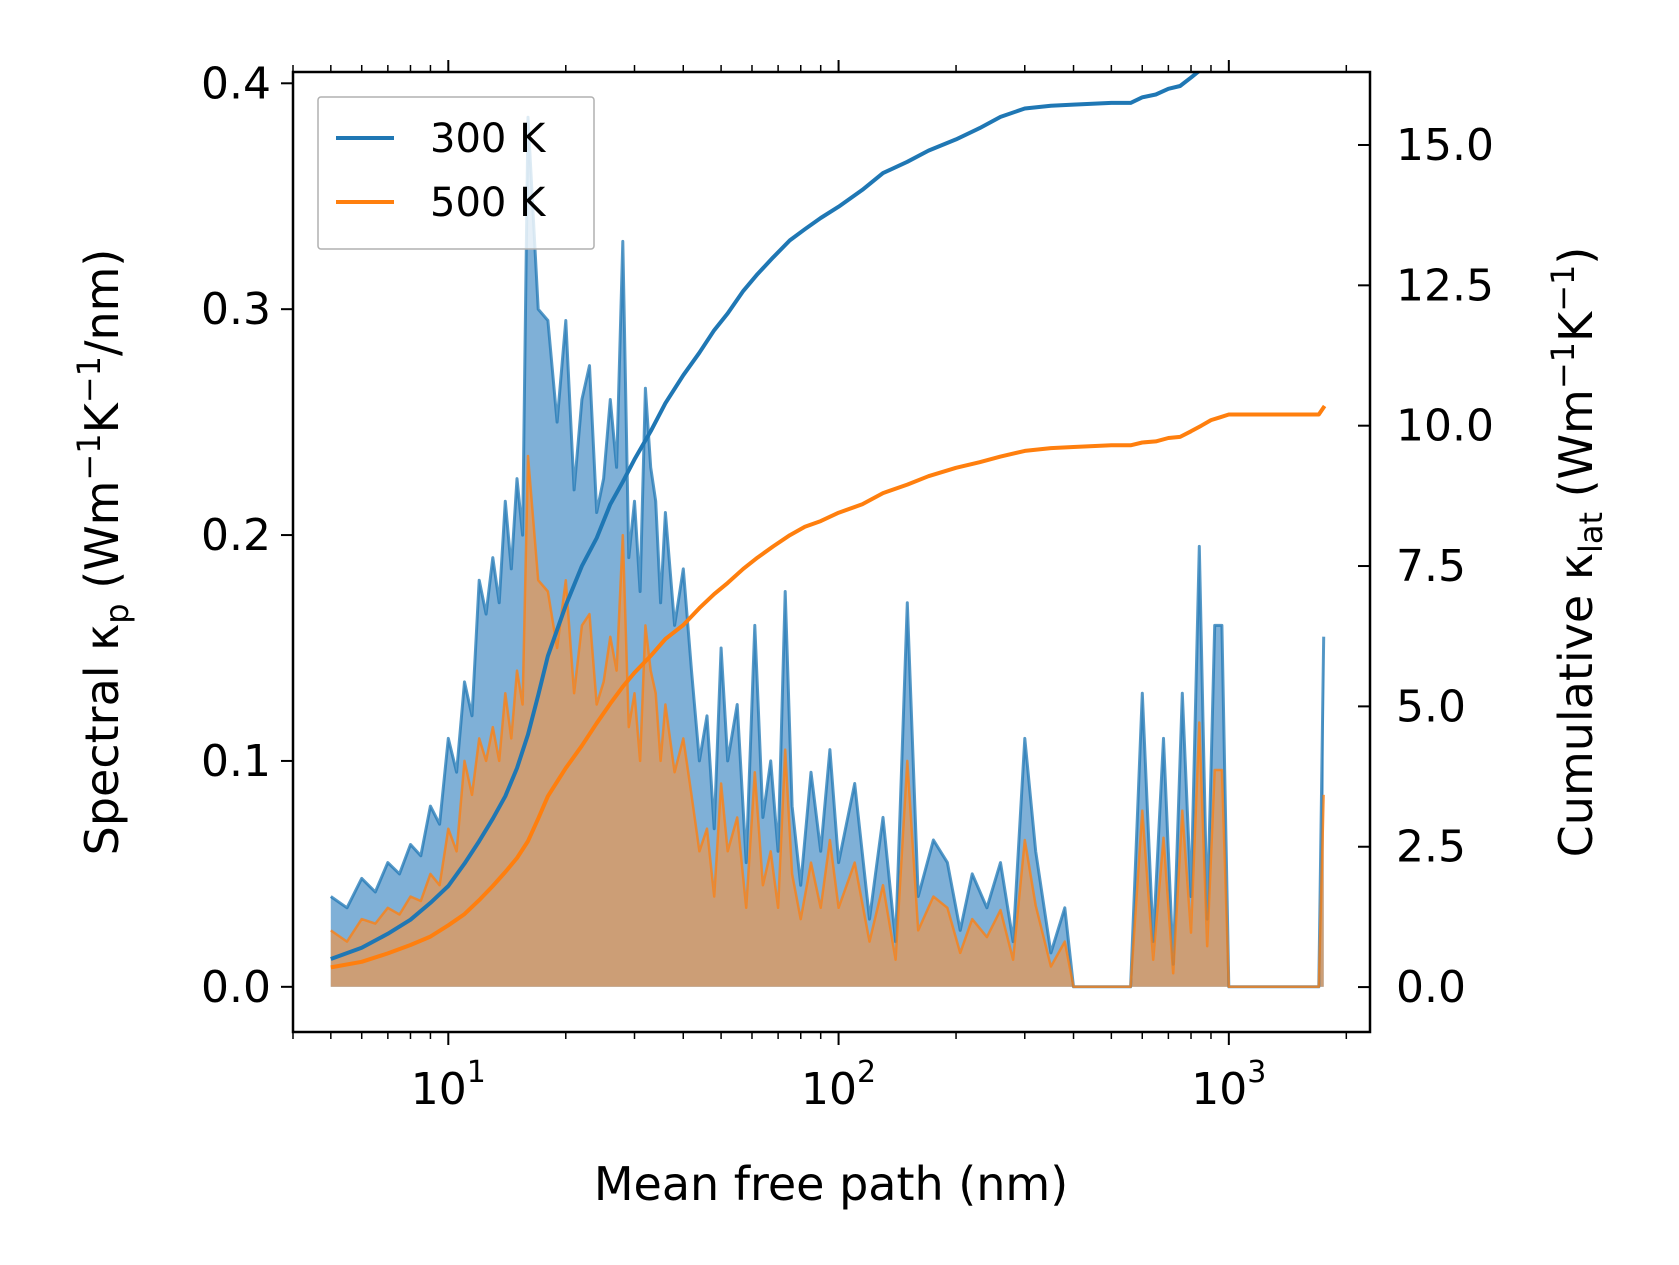 Image resolution: width=1679 pixels, height=1265 pixels. Describe the element at coordinates (1591, 532) in the screenshot. I see `y-right-title-sub: lat` at that location.